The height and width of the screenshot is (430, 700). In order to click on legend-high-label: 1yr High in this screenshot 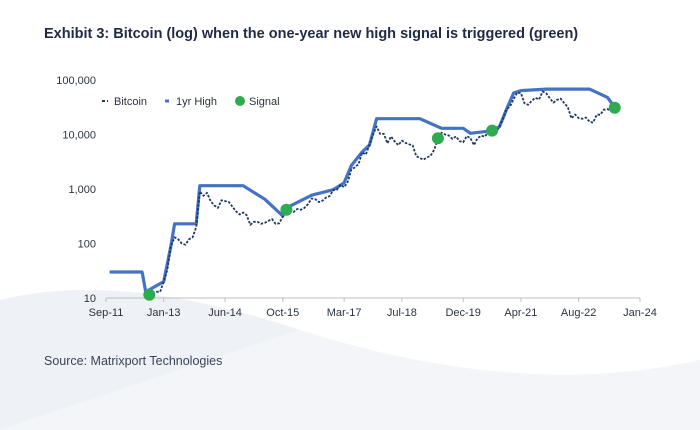, I will do `click(196, 102)`.